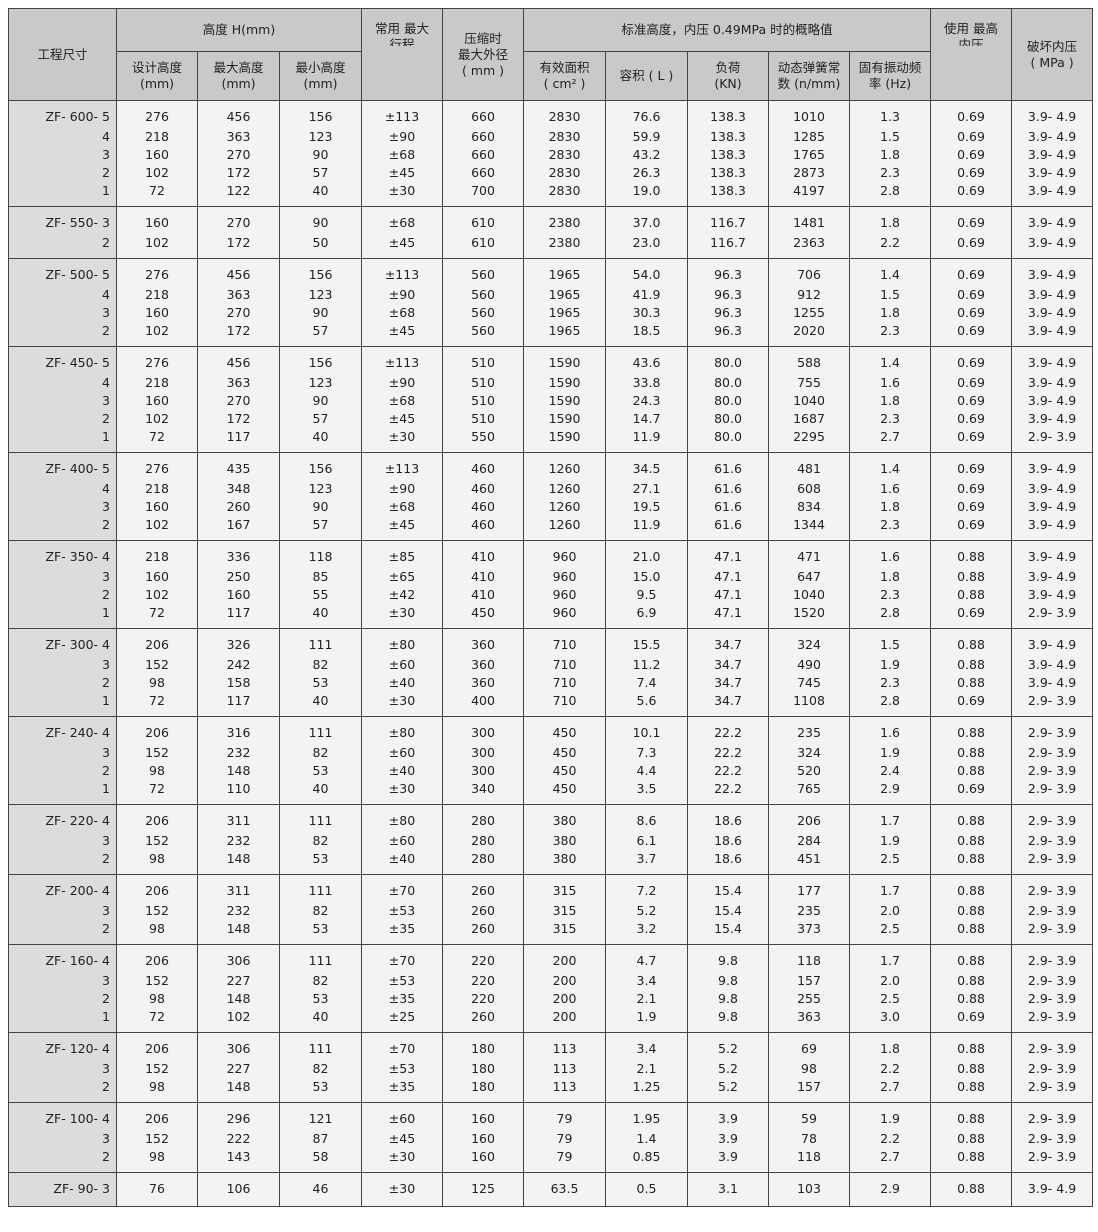 The height and width of the screenshot is (1232, 1098). I want to click on value-cell: 116.7 116.7, so click(728, 232).